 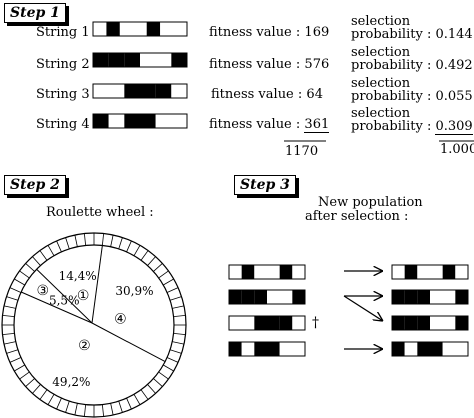 What do you see at coordinates (269, 125) in the screenshot?
I see `fitness-row-4: fitness value : 361` at bounding box center [269, 125].